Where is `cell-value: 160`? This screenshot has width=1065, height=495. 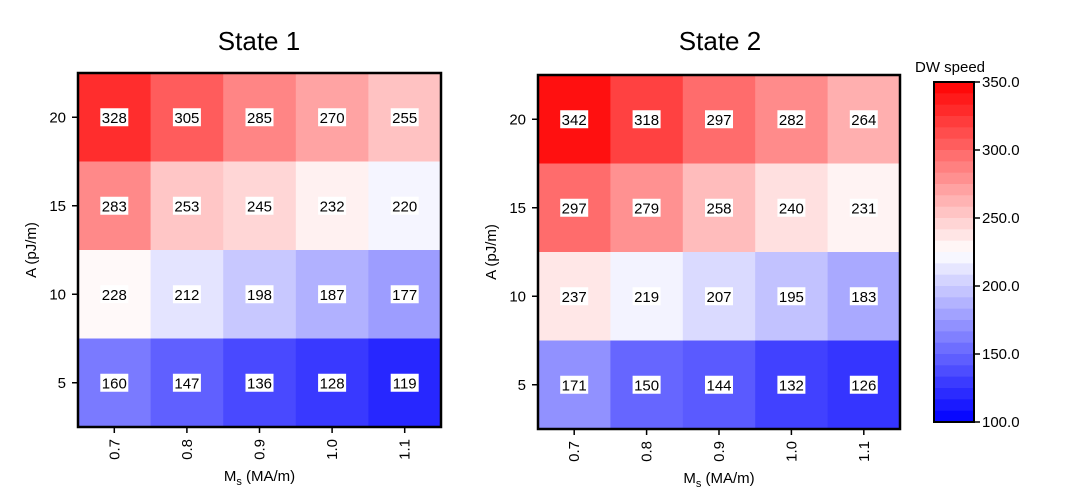 cell-value: 160 is located at coordinates (114, 383).